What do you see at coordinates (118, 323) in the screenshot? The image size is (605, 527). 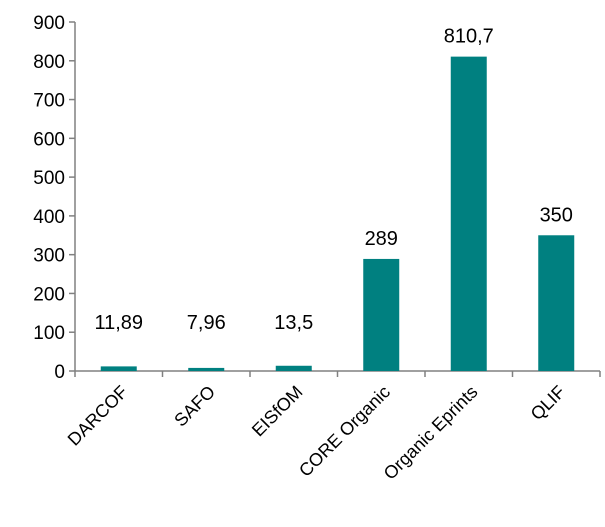 I see `data-label: 11,89` at bounding box center [118, 323].